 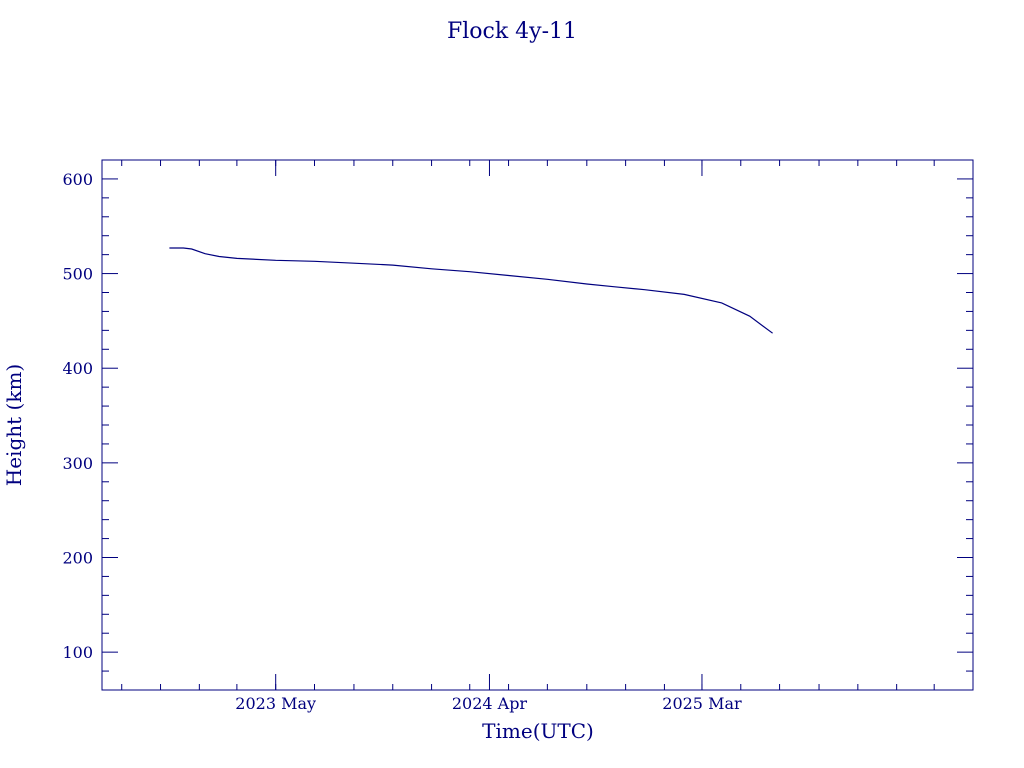 What do you see at coordinates (77, 368) in the screenshot?
I see `y-tick-label: 400` at bounding box center [77, 368].